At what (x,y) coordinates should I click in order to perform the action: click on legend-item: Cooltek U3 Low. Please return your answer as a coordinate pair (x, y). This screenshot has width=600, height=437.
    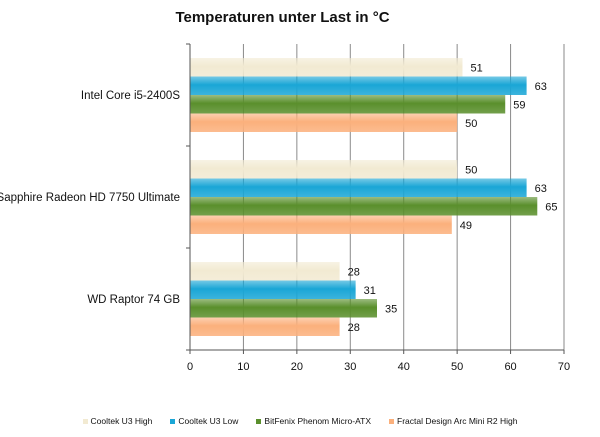
    Looking at the image, I should click on (204, 421).